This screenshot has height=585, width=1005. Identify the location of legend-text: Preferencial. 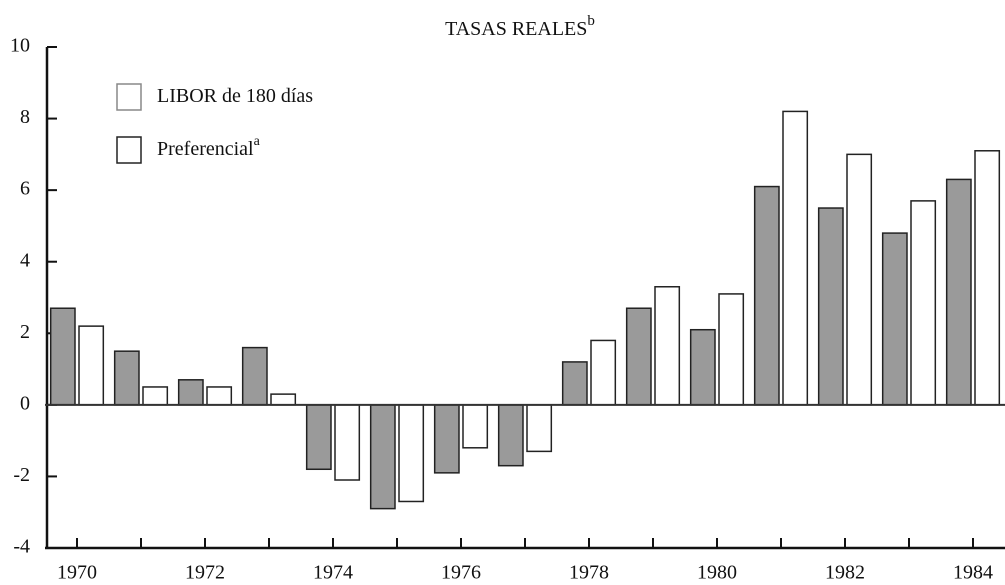
(205, 149).